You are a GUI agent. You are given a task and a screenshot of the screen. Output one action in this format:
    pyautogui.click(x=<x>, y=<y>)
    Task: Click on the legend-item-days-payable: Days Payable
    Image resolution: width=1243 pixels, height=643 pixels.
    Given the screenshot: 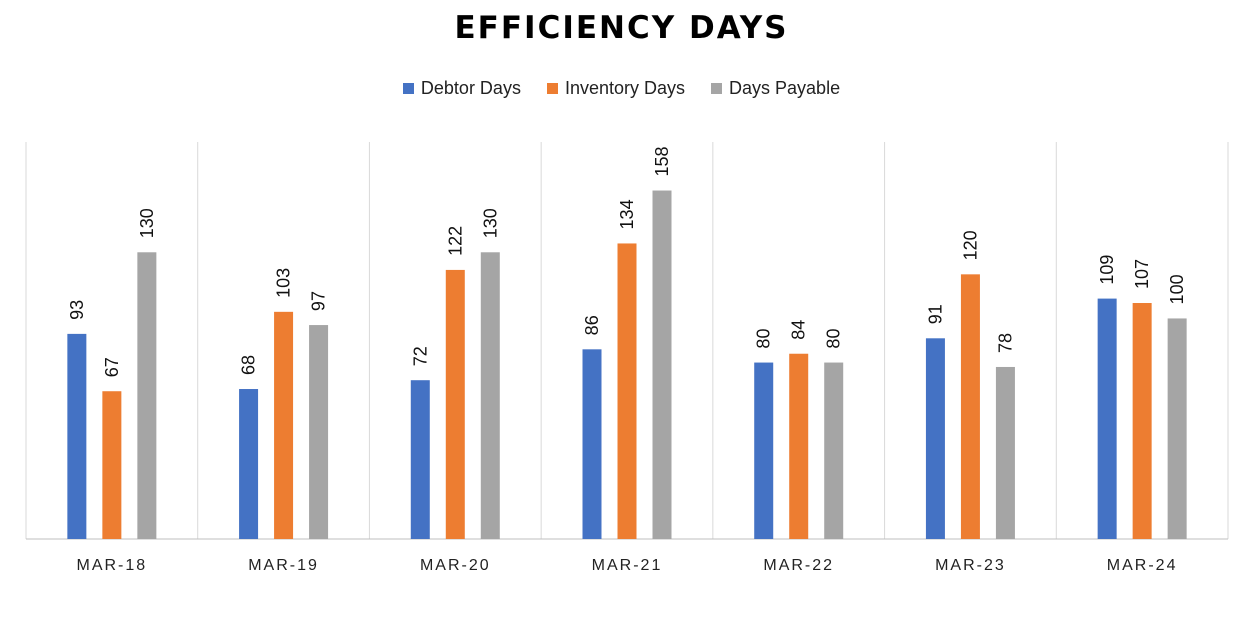 What is the action you would take?
    pyautogui.click(x=775, y=88)
    